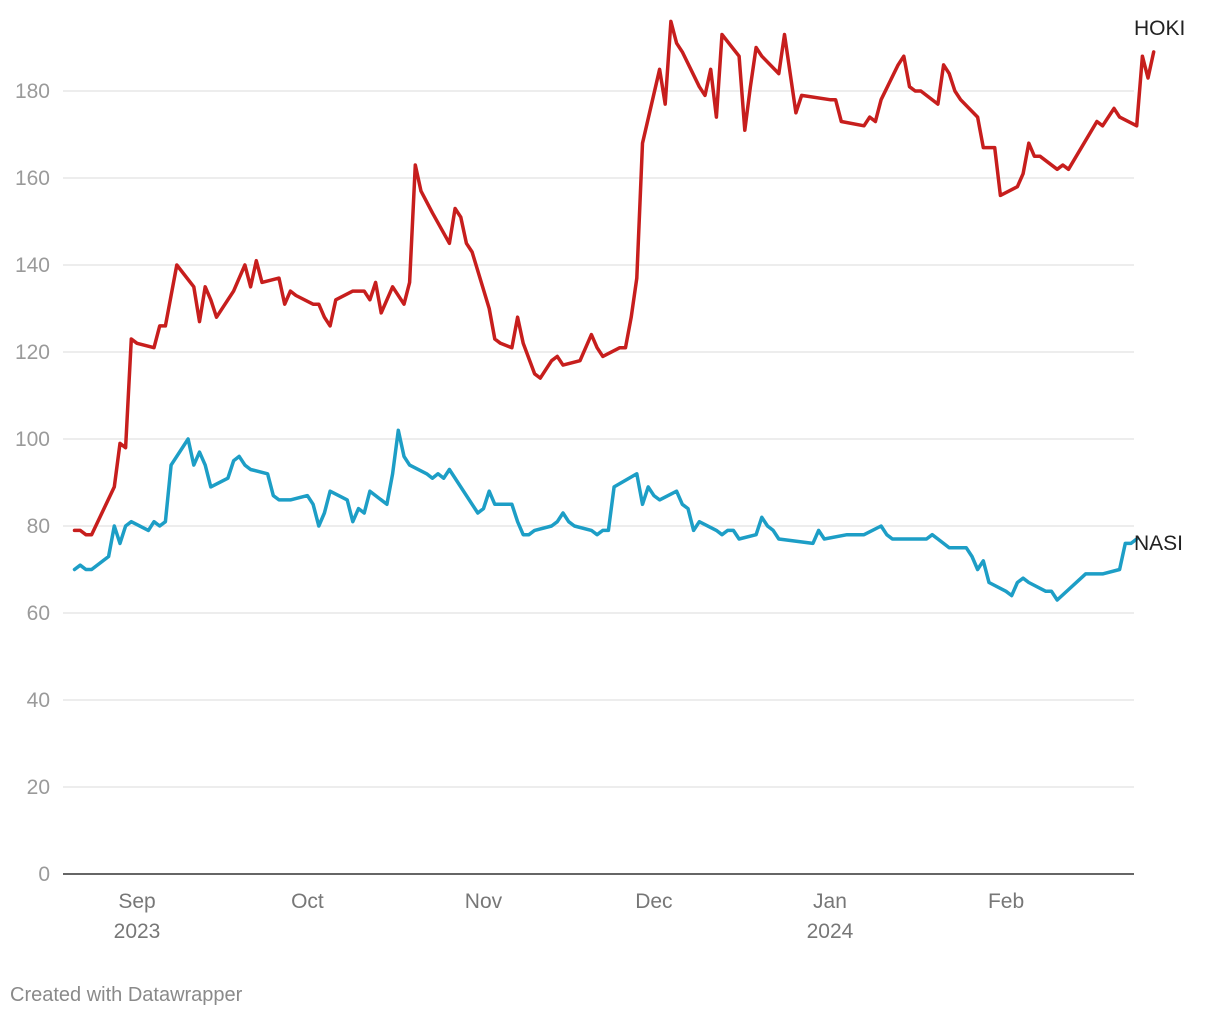 Image resolution: width=1220 pixels, height=1020 pixels. What do you see at coordinates (484, 901) in the screenshot?
I see `x-tick-label-nov: Nov` at bounding box center [484, 901].